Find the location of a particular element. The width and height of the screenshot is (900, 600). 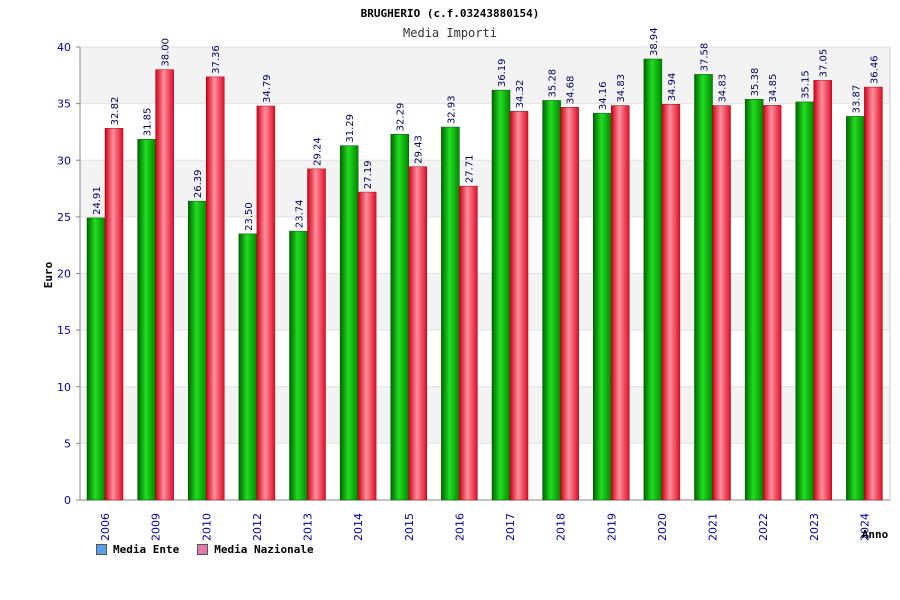

legend-item-media-ente: Media Ente is located at coordinates (137, 549).